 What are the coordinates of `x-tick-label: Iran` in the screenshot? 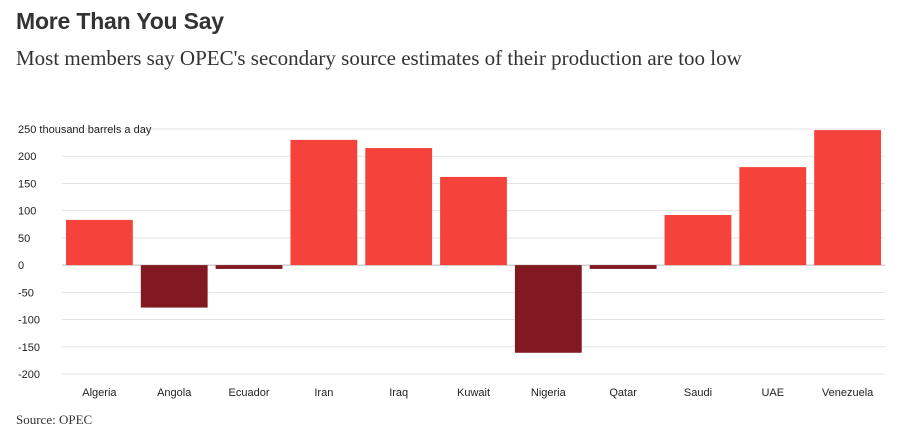 It's located at (323, 393).